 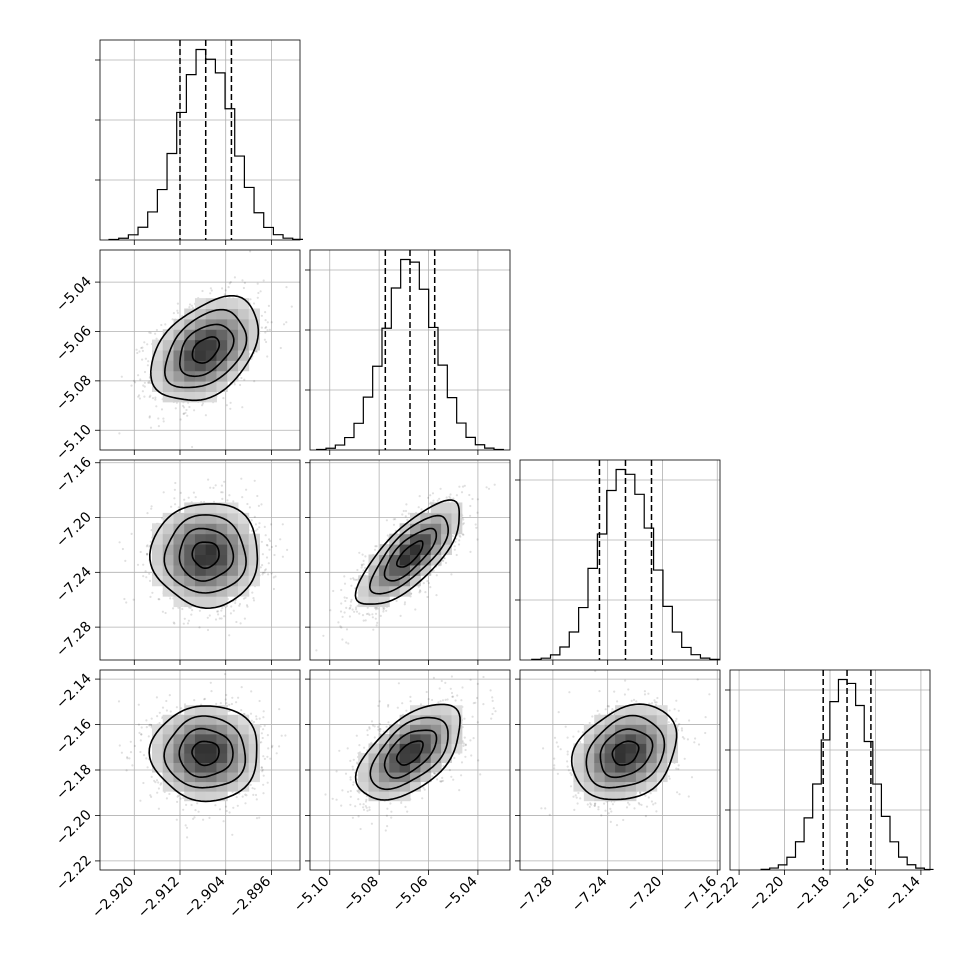 I want to click on panel-content, so click(x=203, y=557).